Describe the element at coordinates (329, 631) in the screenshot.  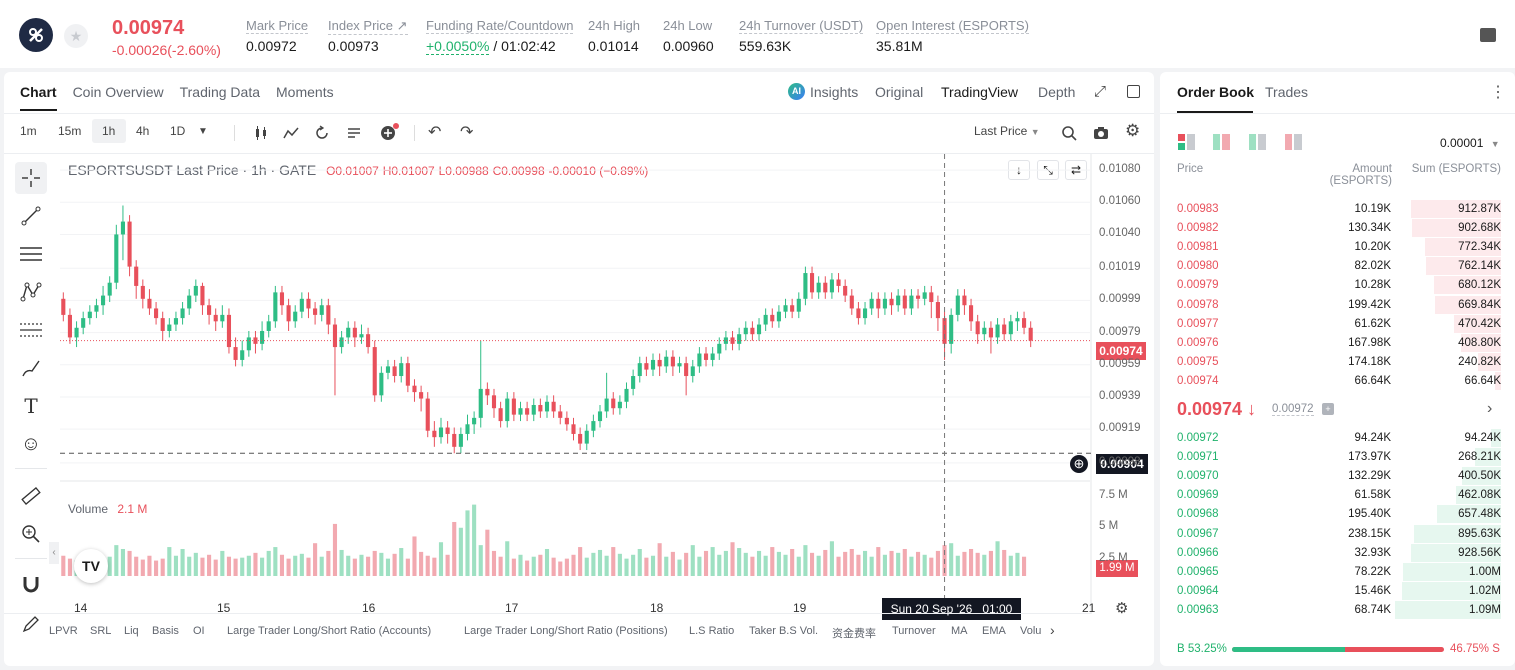
I see `indicator-item: Large Trader Long/Short Ratio (Accounts)` at that location.